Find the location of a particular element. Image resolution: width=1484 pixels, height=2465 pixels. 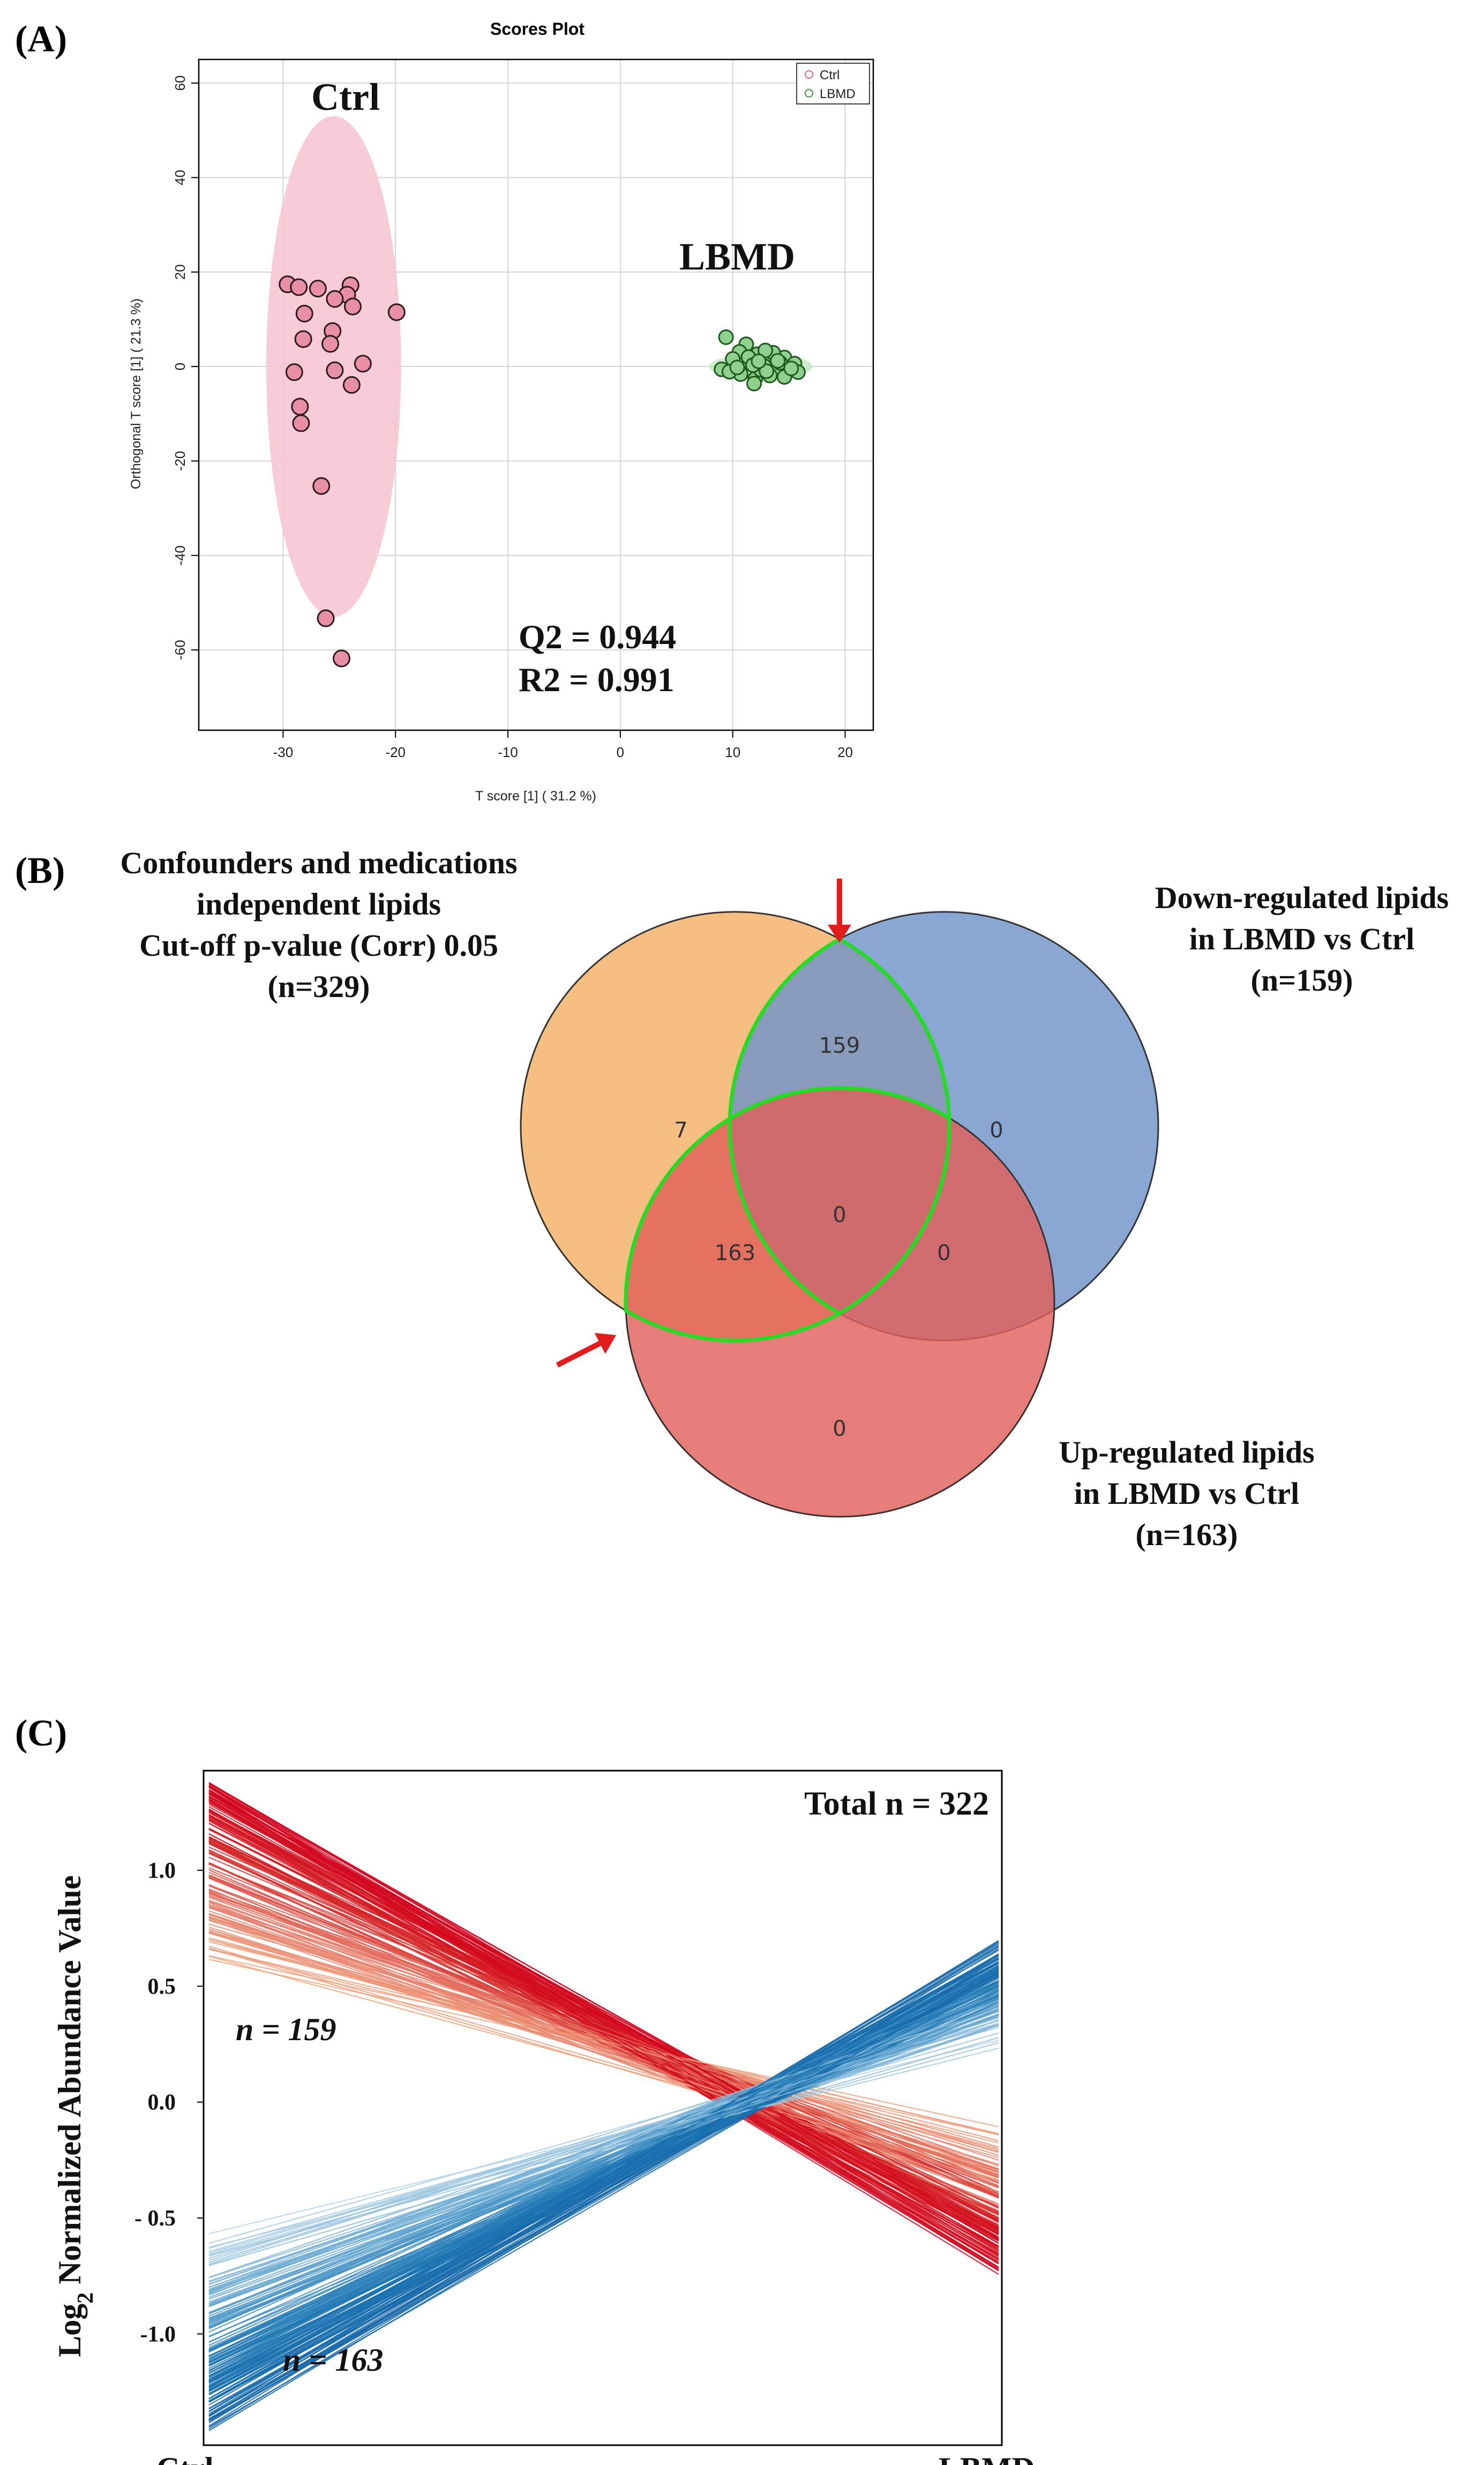

ctrl-group-label: Ctrl is located at coordinates (345, 97).